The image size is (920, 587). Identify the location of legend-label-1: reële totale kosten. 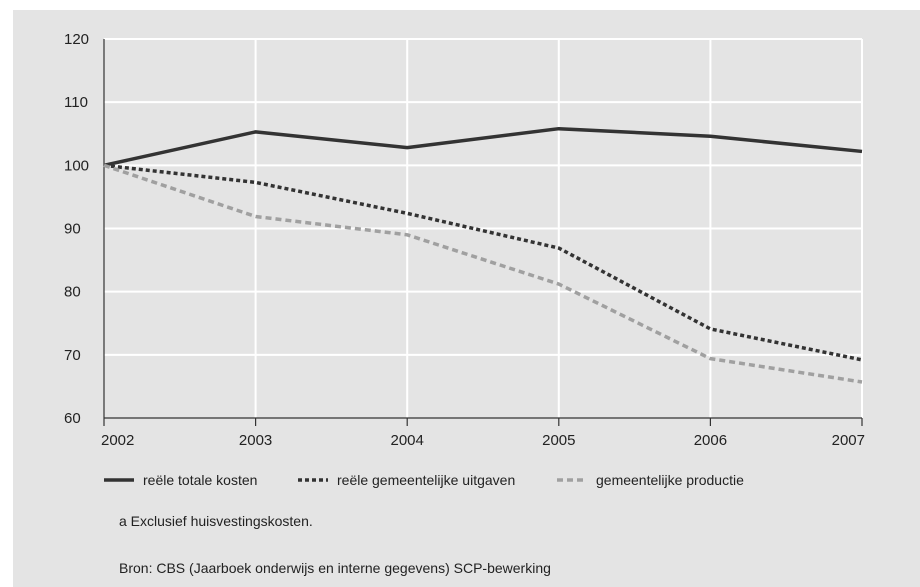
(200, 480).